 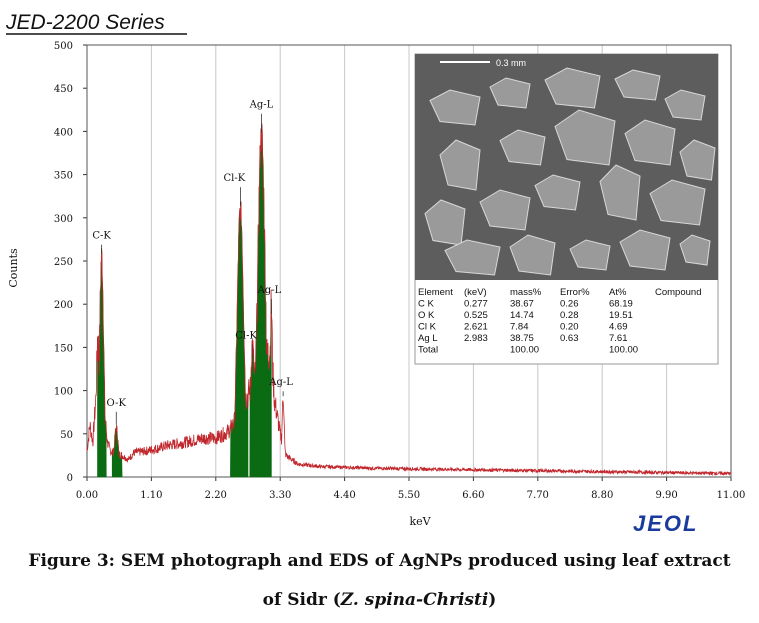 I want to click on table-cell: Ag L, so click(x=428, y=338).